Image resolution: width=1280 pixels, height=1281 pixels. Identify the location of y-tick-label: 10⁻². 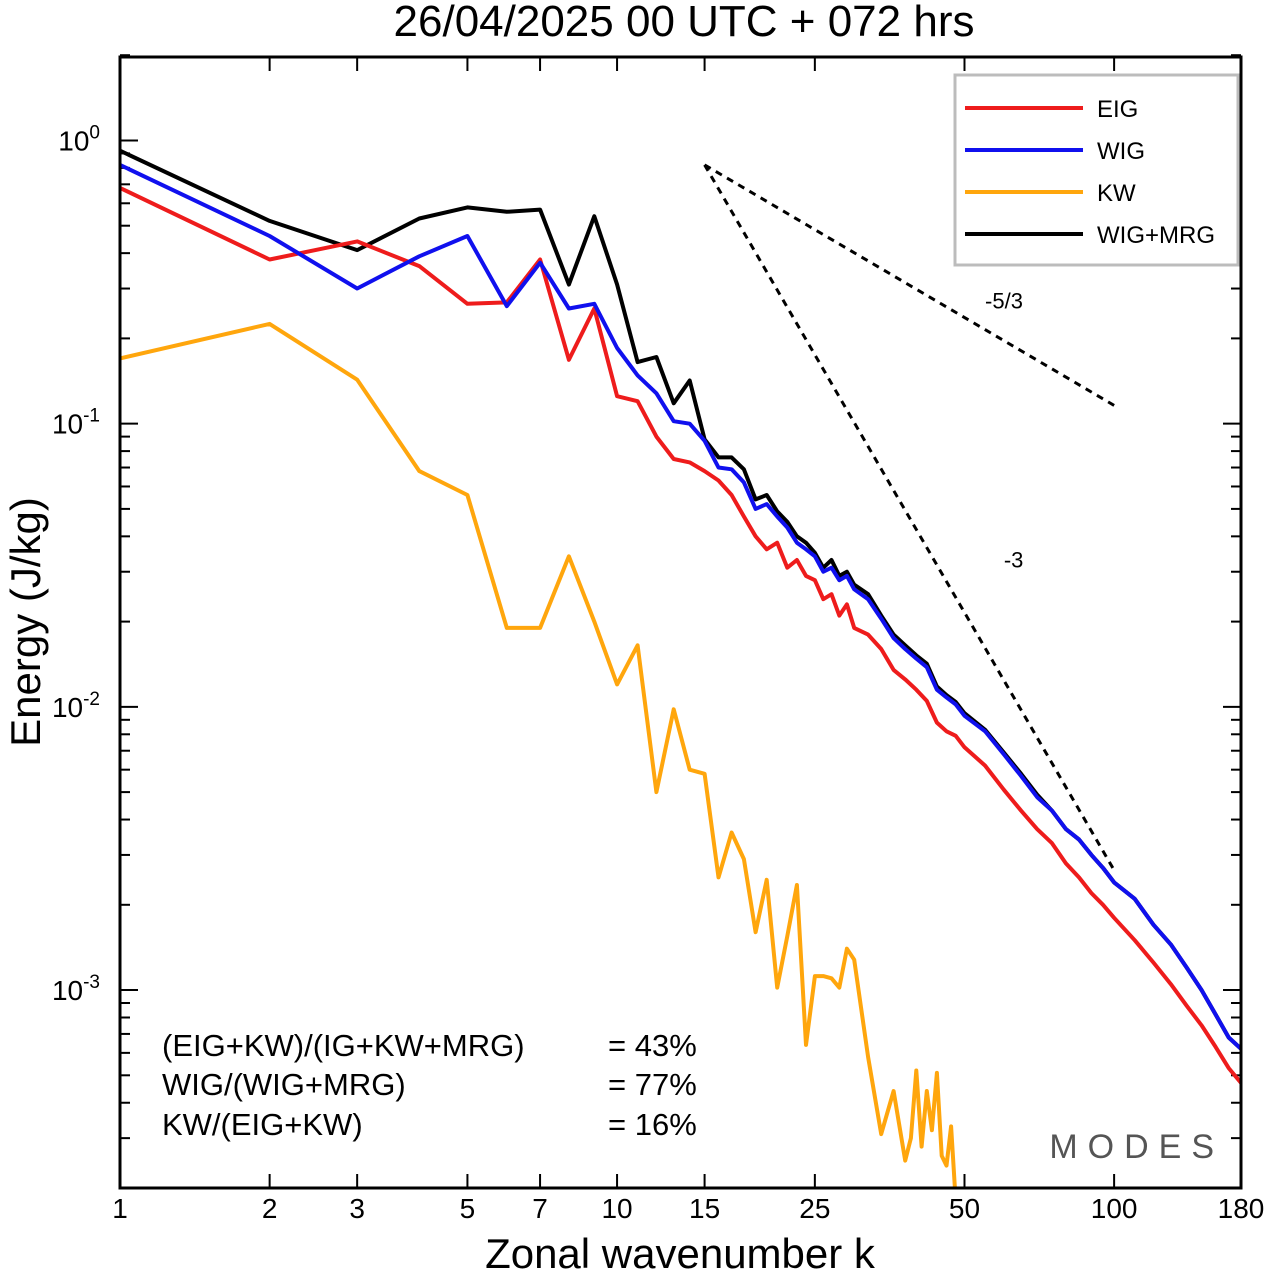
(76, 706).